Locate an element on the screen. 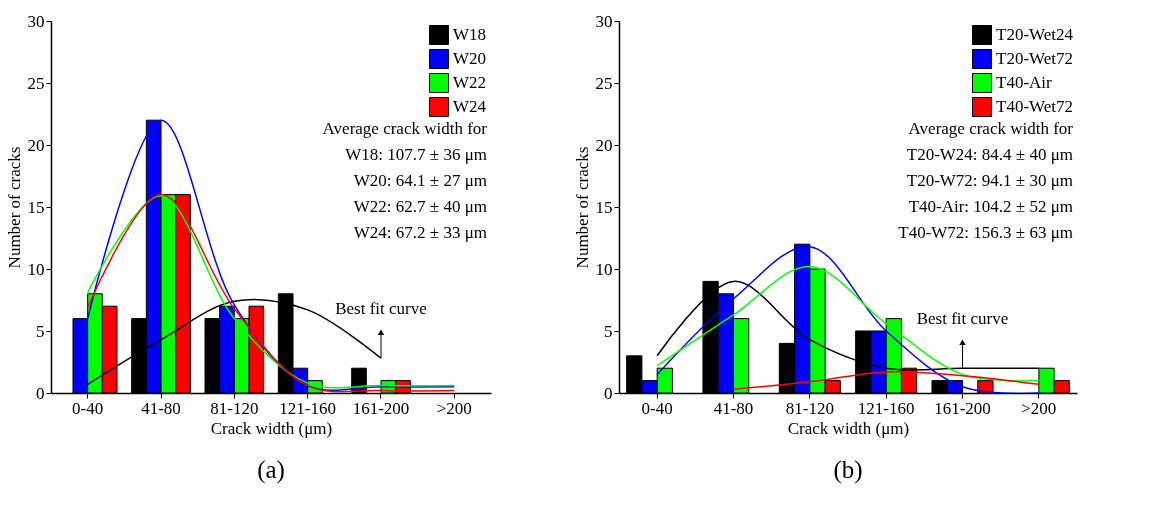  legend-label: W18 is located at coordinates (470, 34).